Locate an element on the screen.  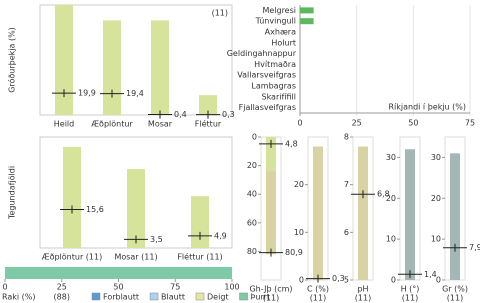
annotation: (11) is located at coordinates (220, 13).